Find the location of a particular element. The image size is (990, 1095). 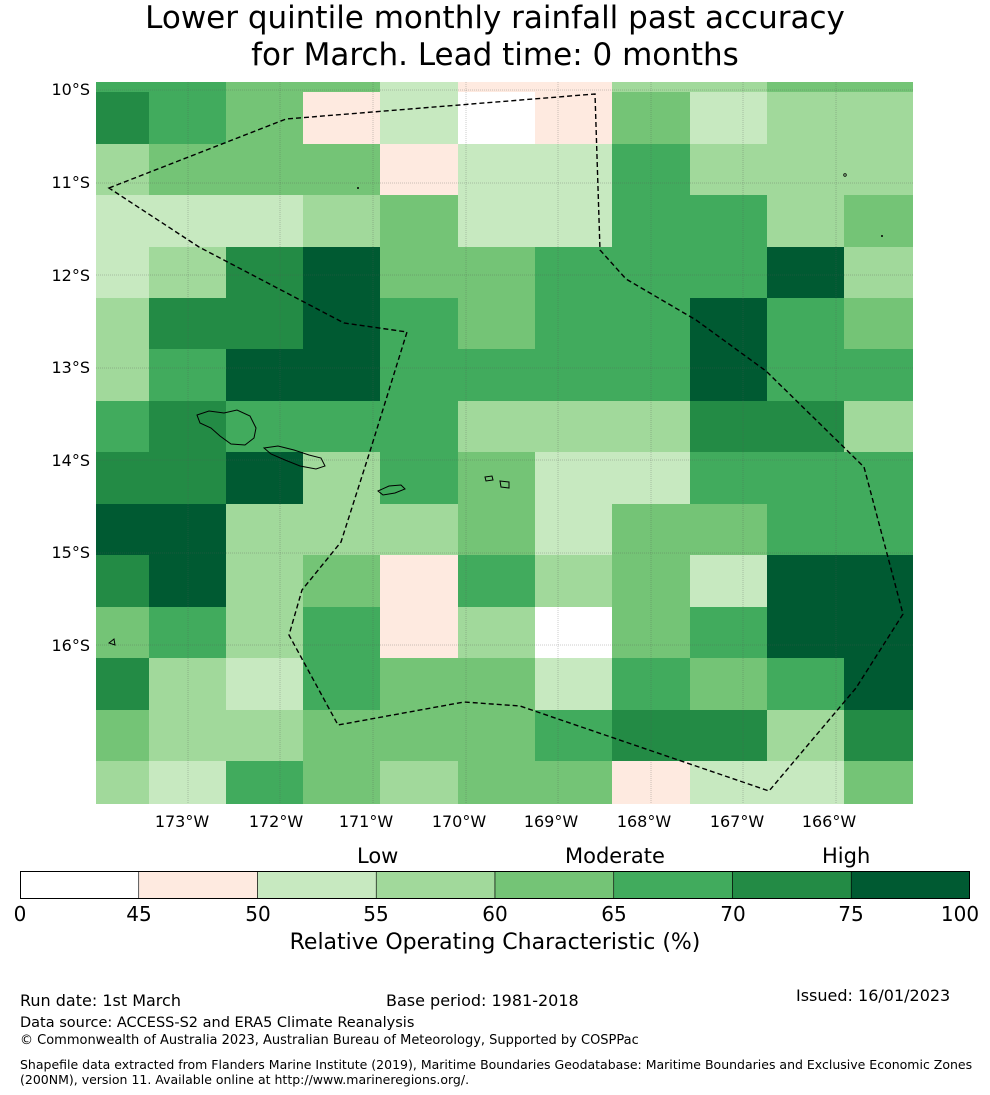

island-ofu is located at coordinates (489, 478).